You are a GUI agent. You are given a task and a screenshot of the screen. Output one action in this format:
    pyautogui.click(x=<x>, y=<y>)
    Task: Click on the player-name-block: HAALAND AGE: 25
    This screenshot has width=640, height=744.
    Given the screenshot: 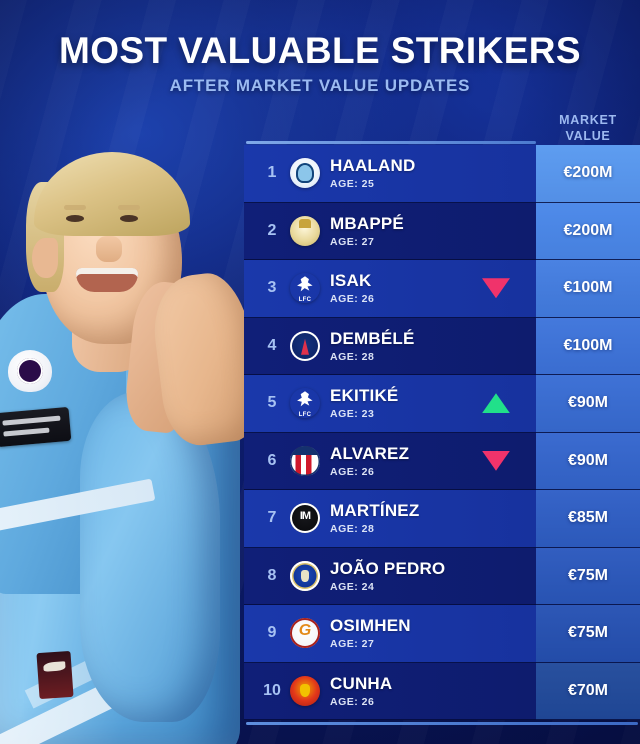 What is the action you would take?
    pyautogui.click(x=372, y=173)
    